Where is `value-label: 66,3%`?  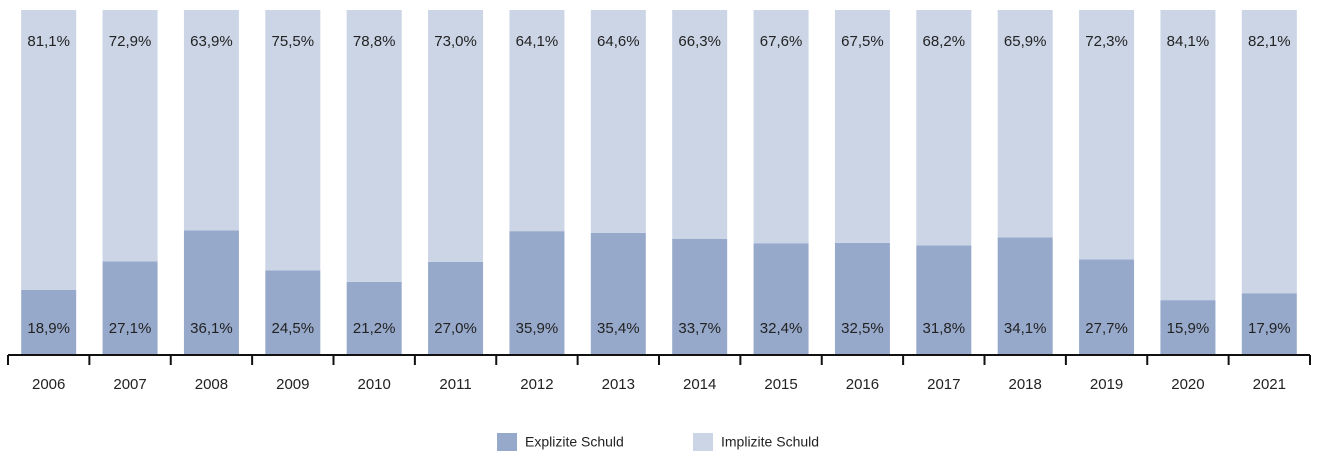 value-label: 66,3% is located at coordinates (699, 41).